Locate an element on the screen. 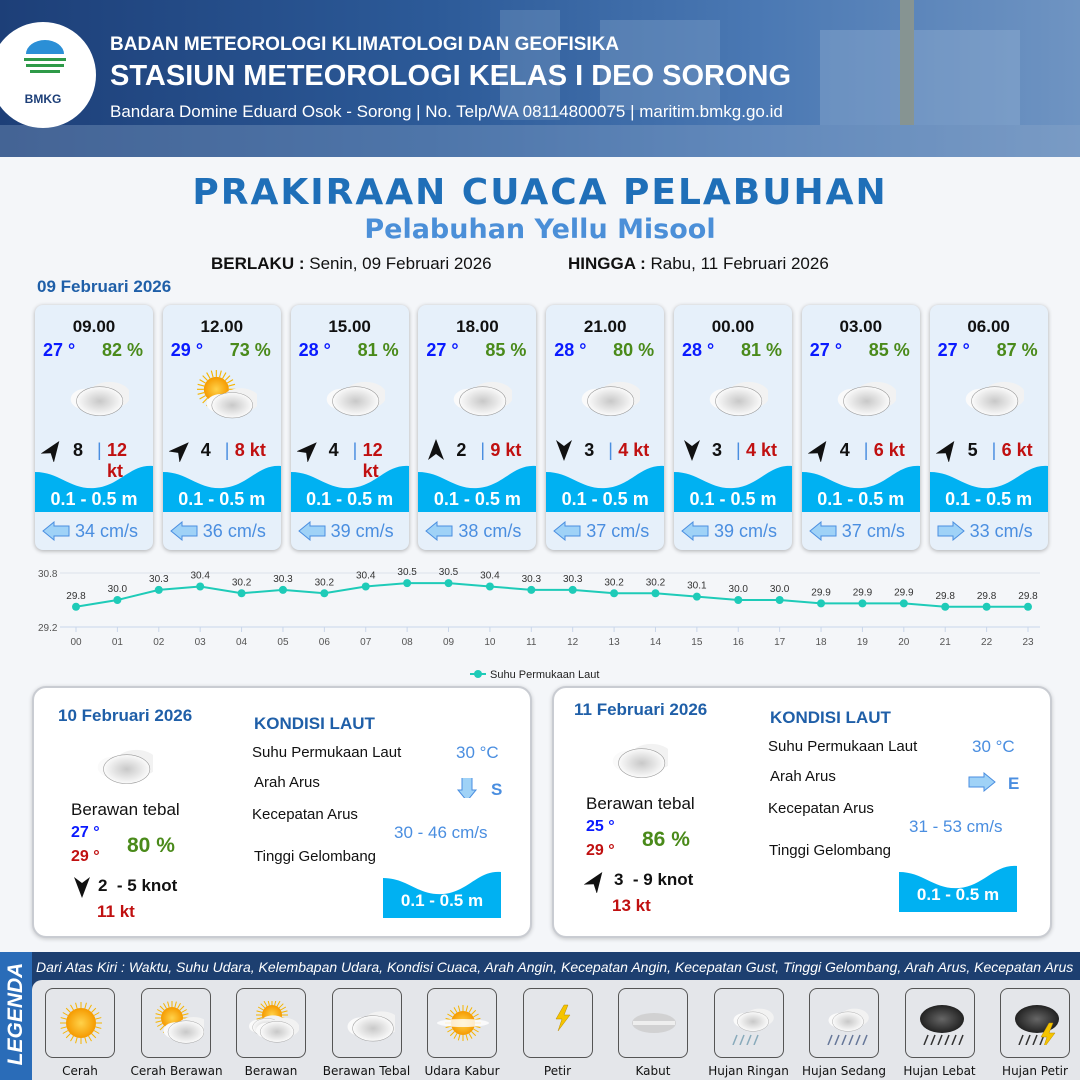 The image size is (1080, 1080). legend-label: Petir is located at coordinates (557, 1071).